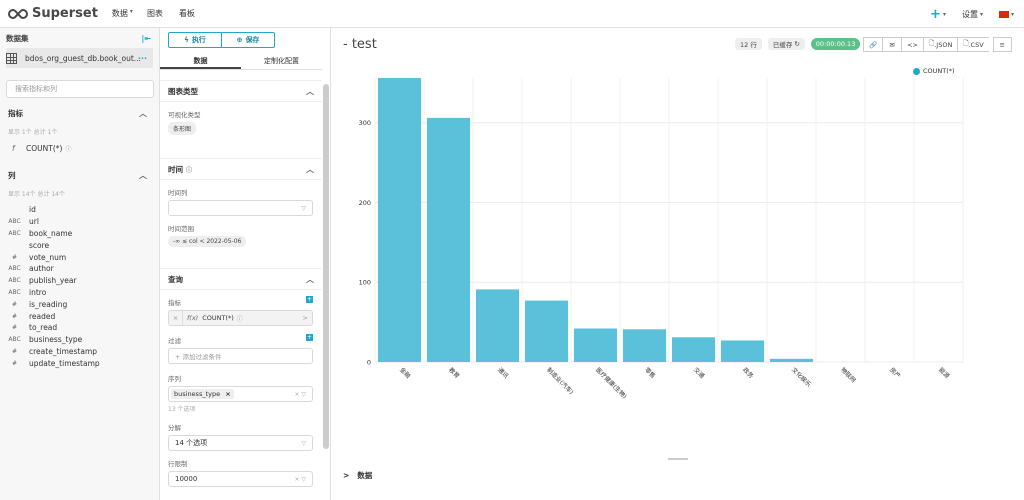  What do you see at coordinates (240, 208) in the screenshot?
I see `time-column-select: ▽` at bounding box center [240, 208].